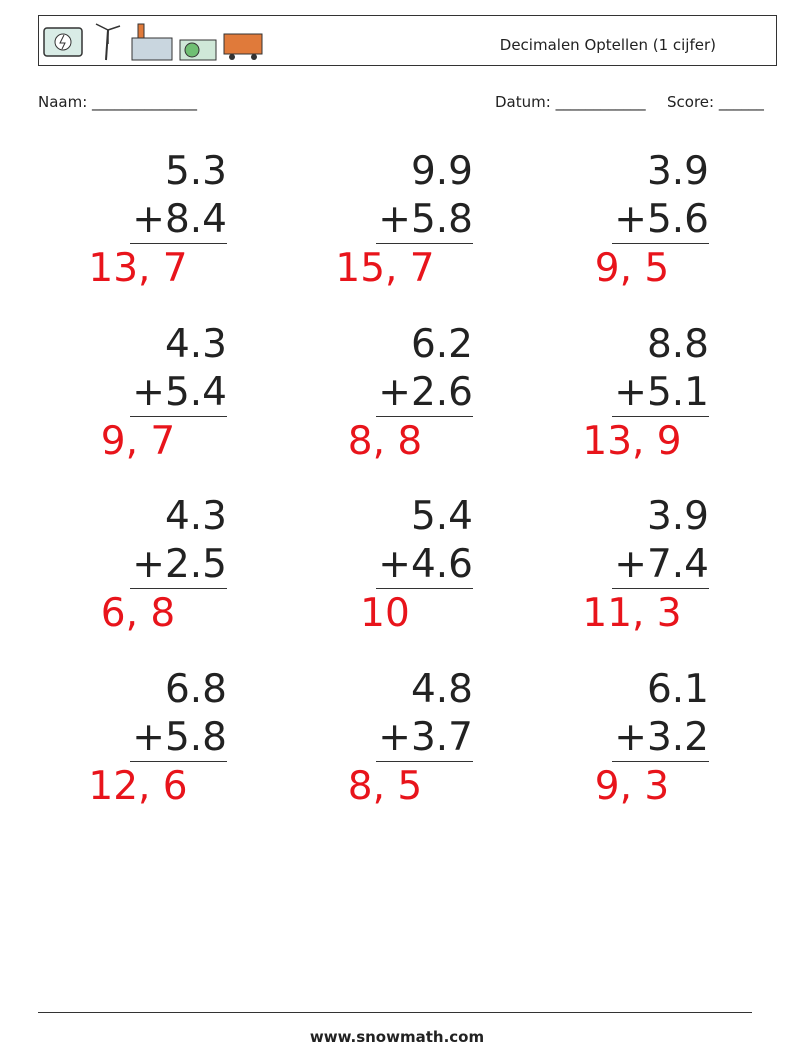 The height and width of the screenshot is (1053, 794). What do you see at coordinates (424, 738) in the screenshot?
I see `bottom-number-text: +3.7` at bounding box center [424, 738].